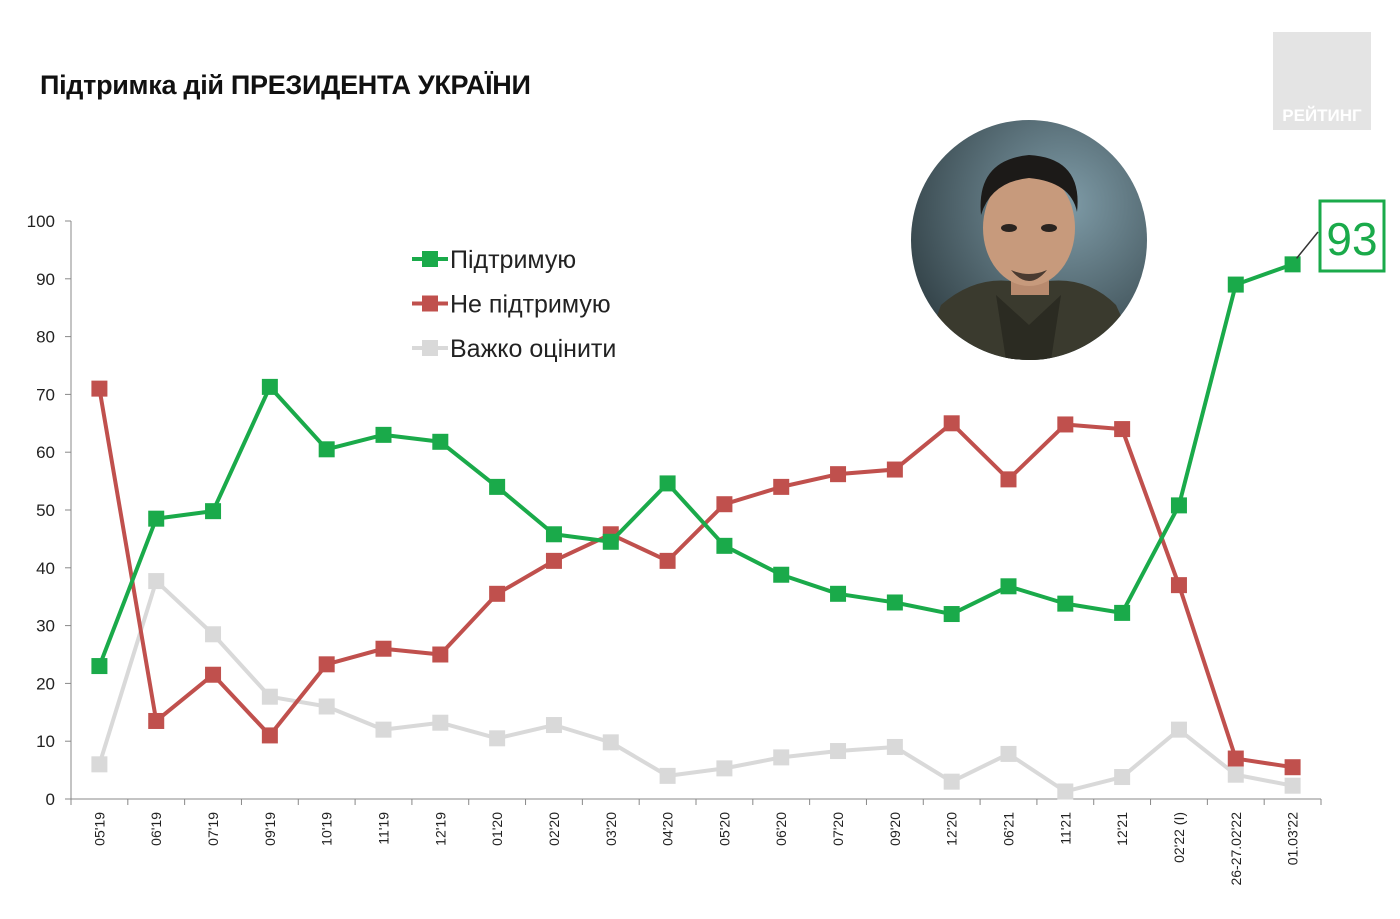 The width and height of the screenshot is (1400, 919). I want to click on logo-text: РЕЙТИНГ, so click(1322, 115).